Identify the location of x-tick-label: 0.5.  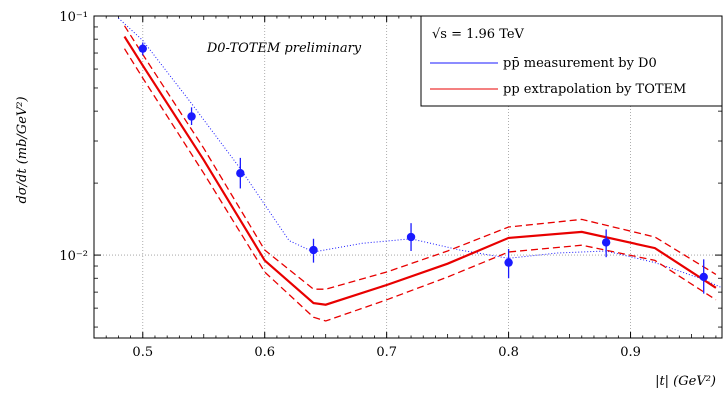
(142, 352).